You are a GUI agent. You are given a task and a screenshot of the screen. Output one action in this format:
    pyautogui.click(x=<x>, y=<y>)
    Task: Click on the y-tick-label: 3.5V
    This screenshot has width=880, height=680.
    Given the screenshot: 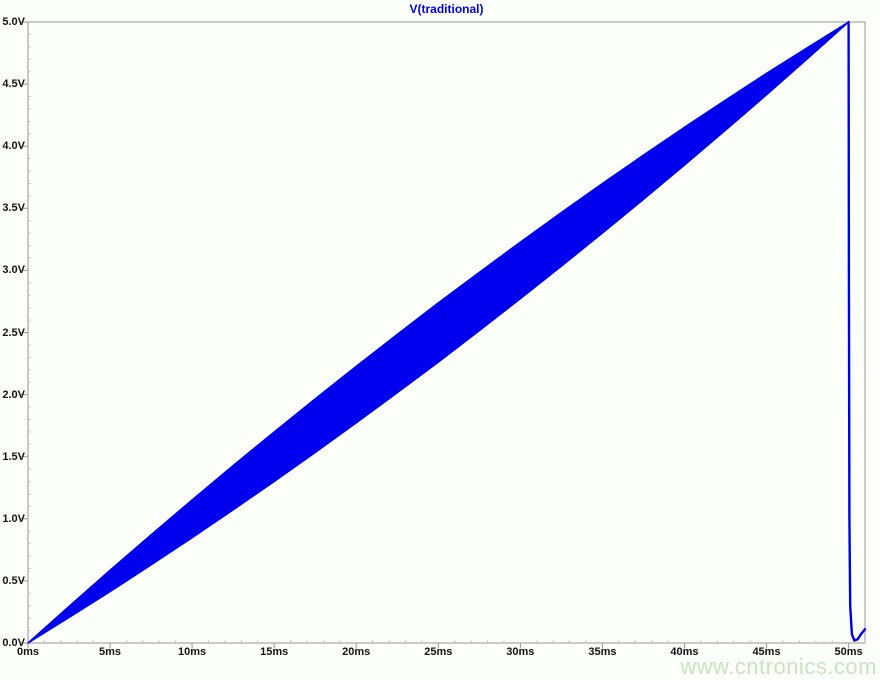 What is the action you would take?
    pyautogui.click(x=13, y=208)
    